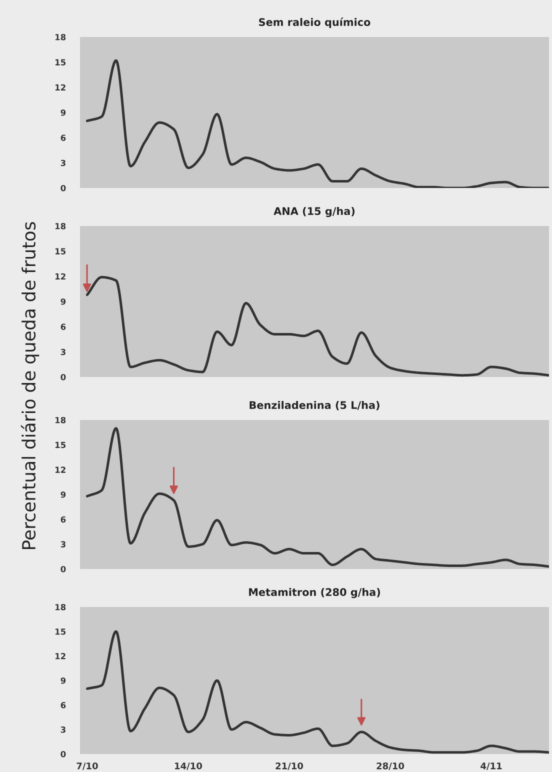  What do you see at coordinates (315, 405) in the screenshot?
I see `chart-title: Benziladenina (5 L/ha)` at bounding box center [315, 405].